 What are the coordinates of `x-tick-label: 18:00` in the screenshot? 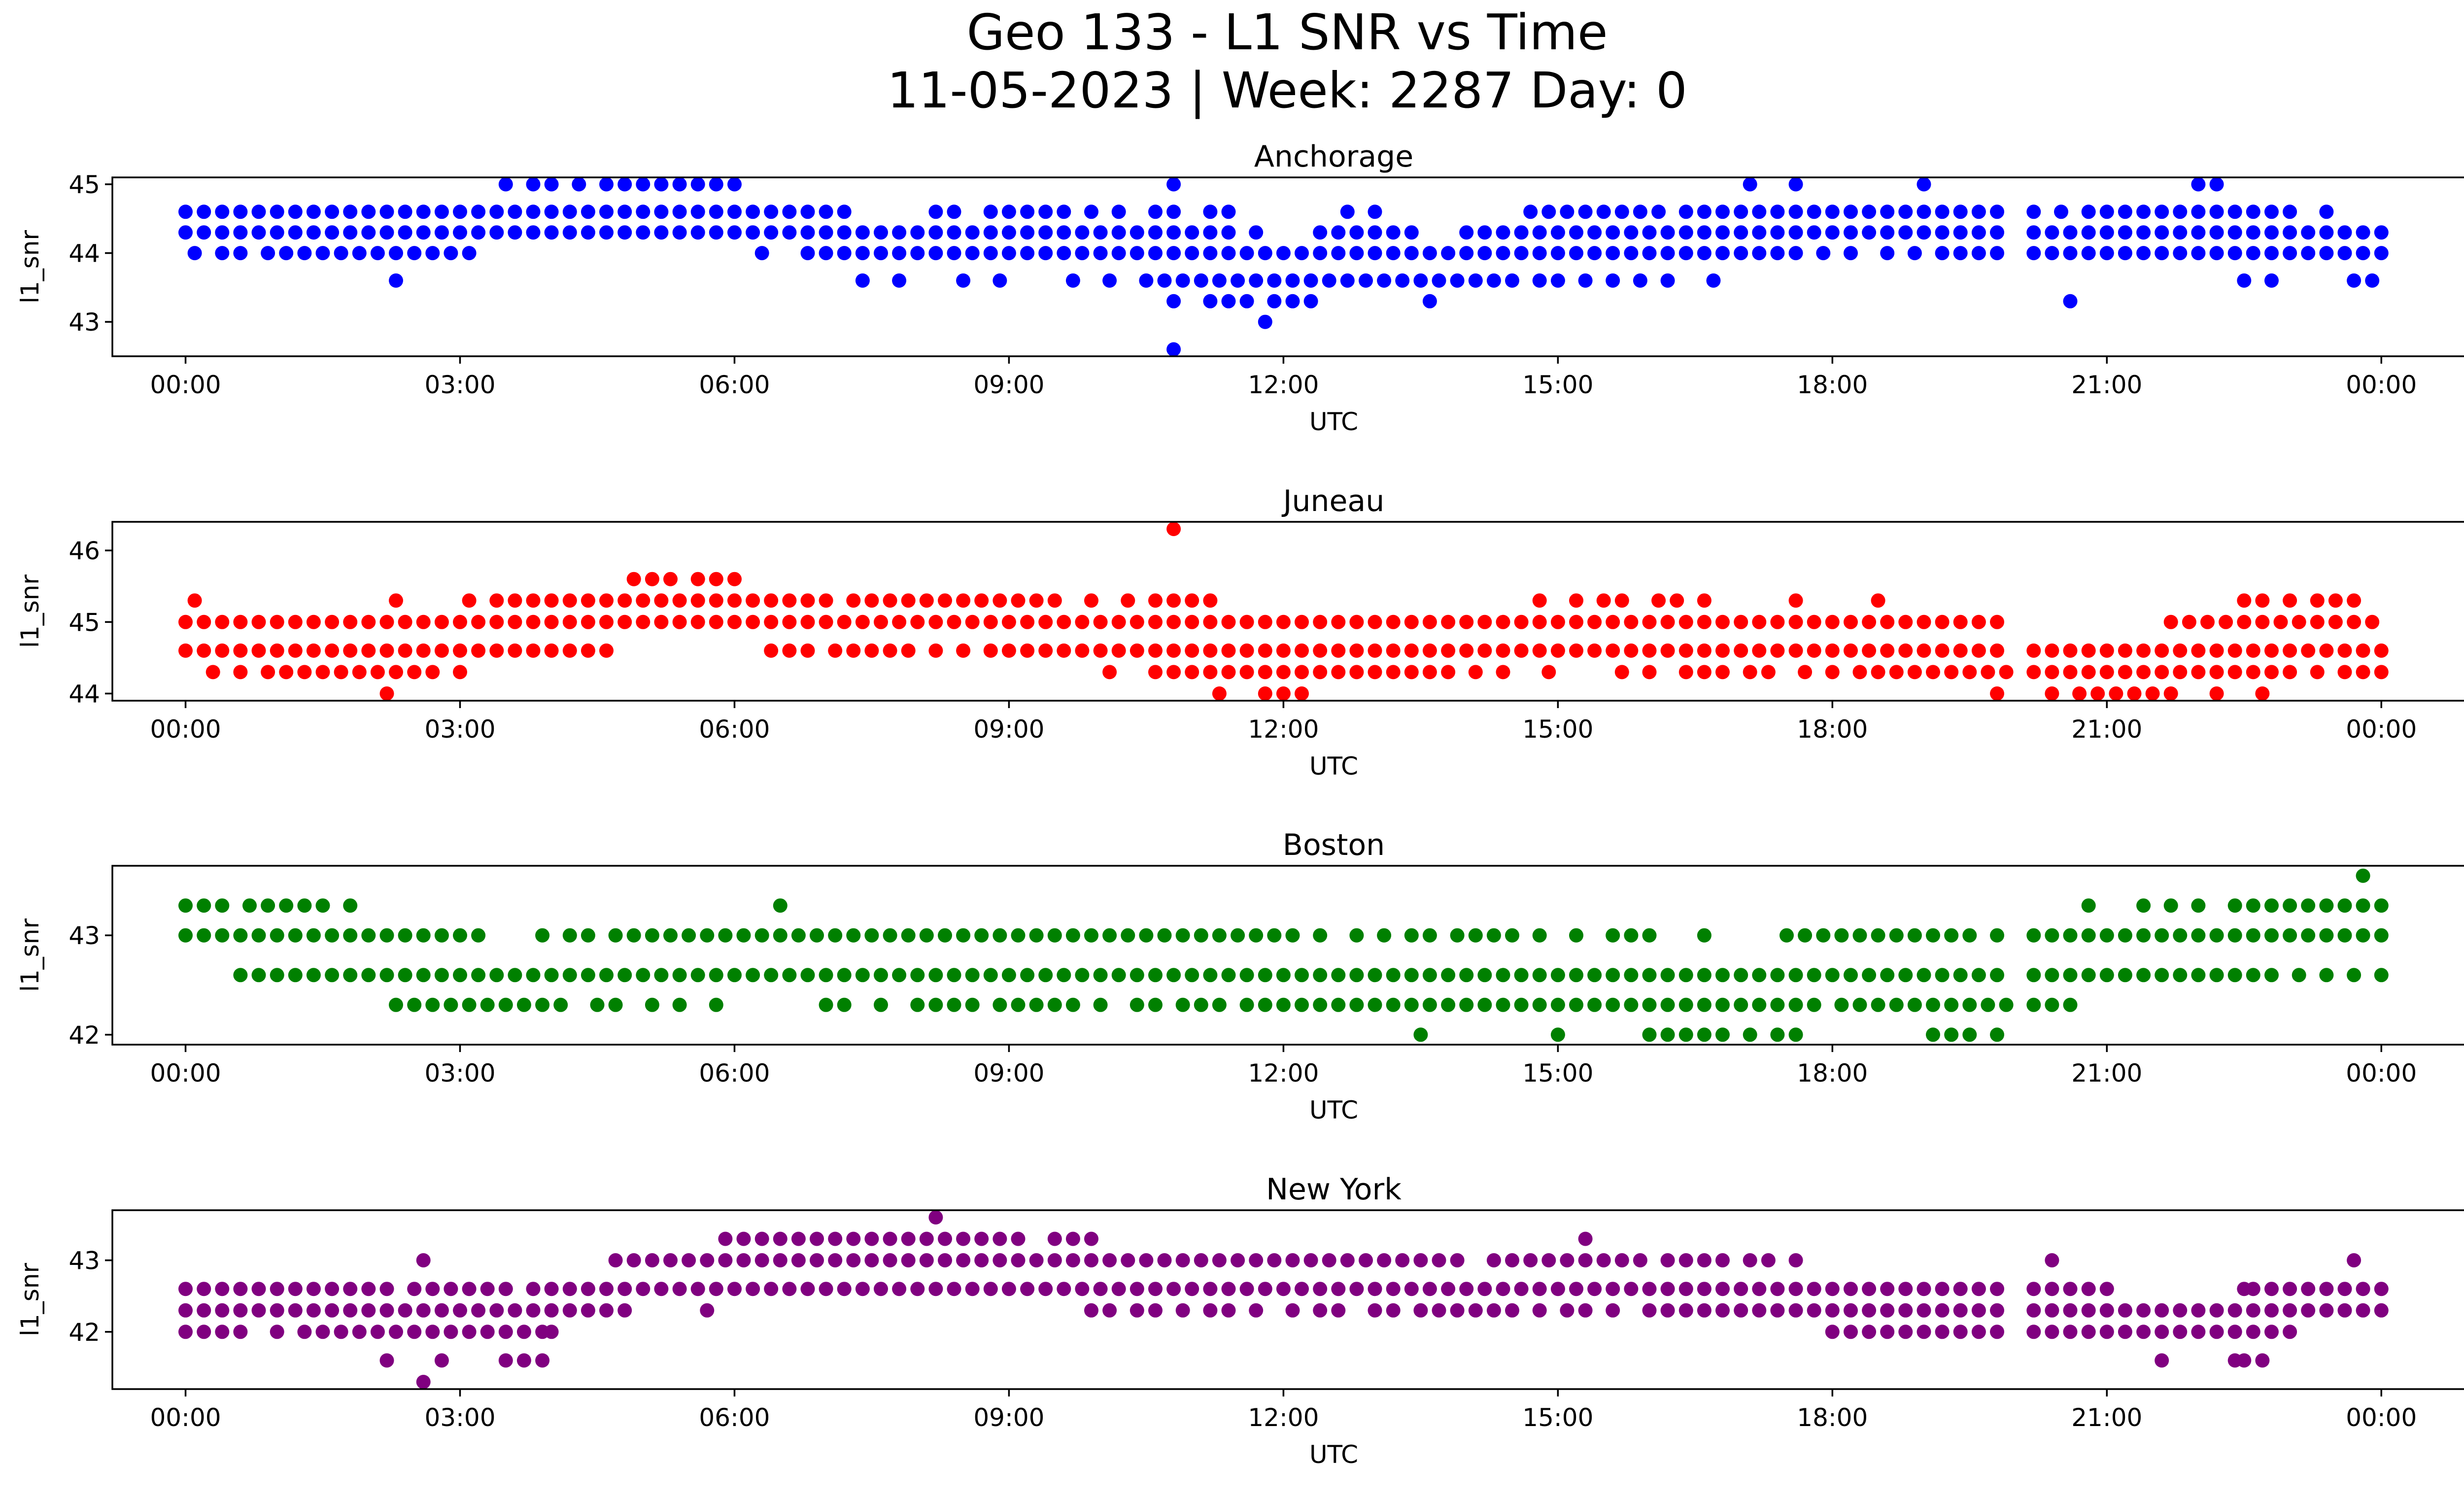 It's located at (1832, 1073).